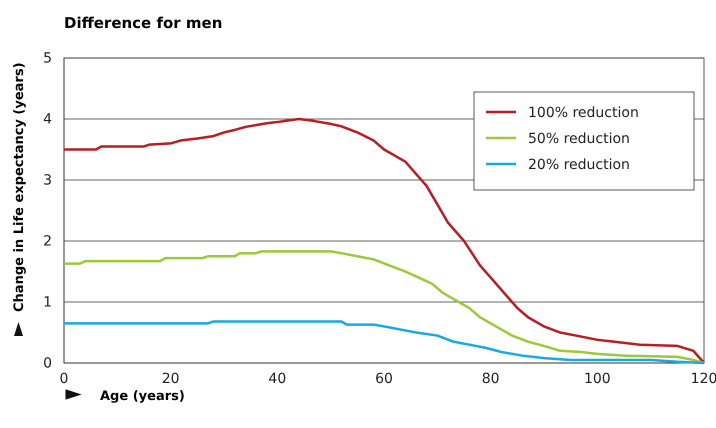  What do you see at coordinates (277, 378) in the screenshot?
I see `x-tick-label: 40` at bounding box center [277, 378].